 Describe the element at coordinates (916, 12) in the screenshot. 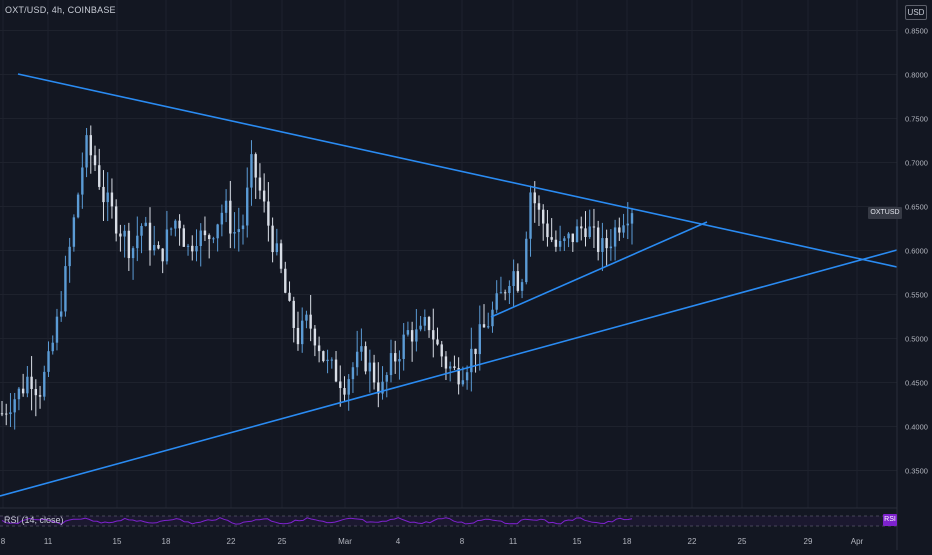

I see `currency-selector: USD` at that location.